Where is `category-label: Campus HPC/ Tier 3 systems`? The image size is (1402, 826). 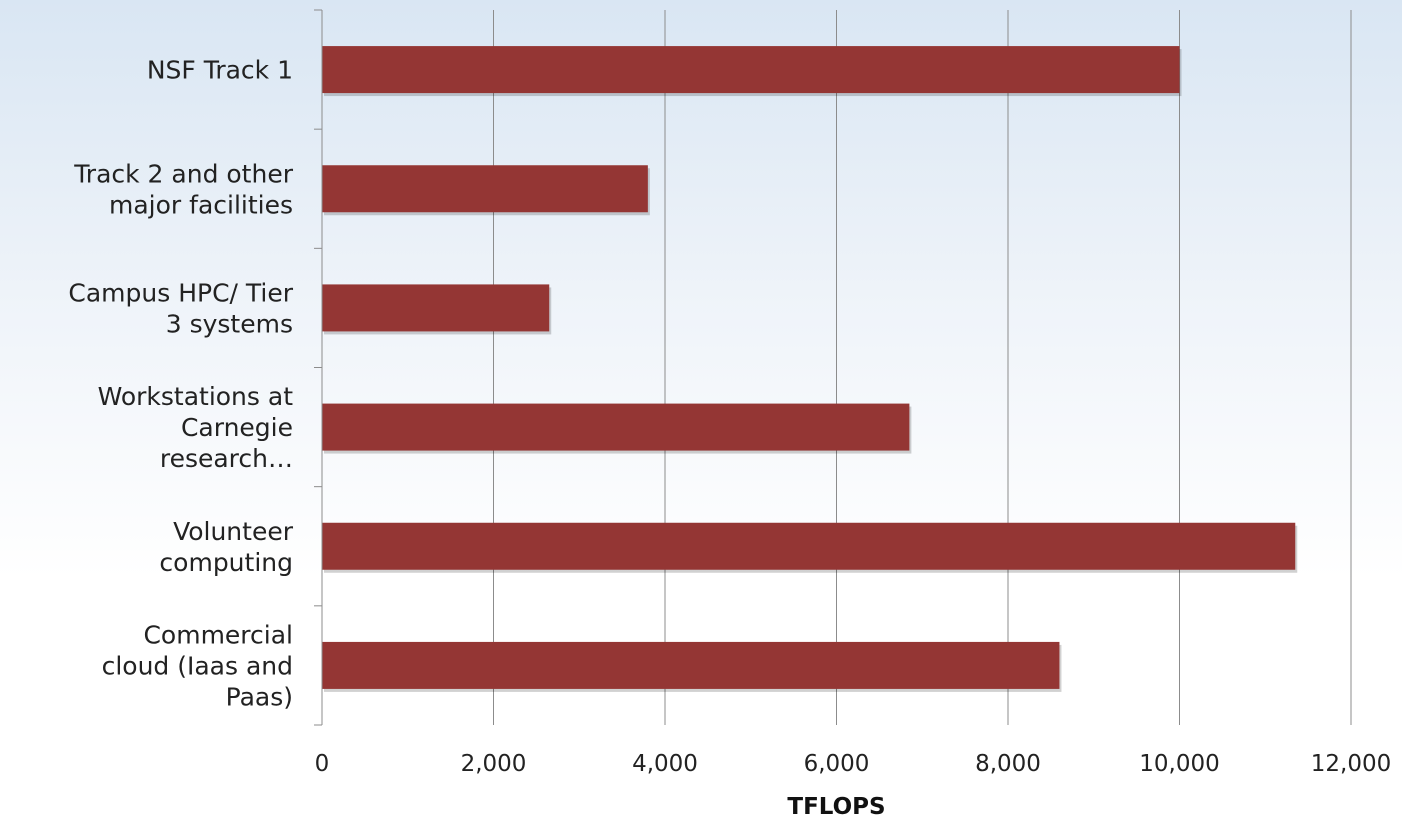 category-label: Campus HPC/ Tier 3 systems is located at coordinates (180, 308).